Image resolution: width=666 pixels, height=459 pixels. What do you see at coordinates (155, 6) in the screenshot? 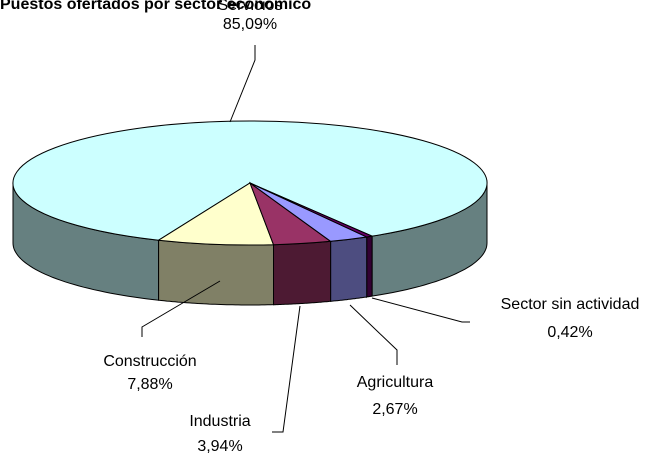
I see `chart-title: Puestos ofertados por sector económico` at bounding box center [155, 6].